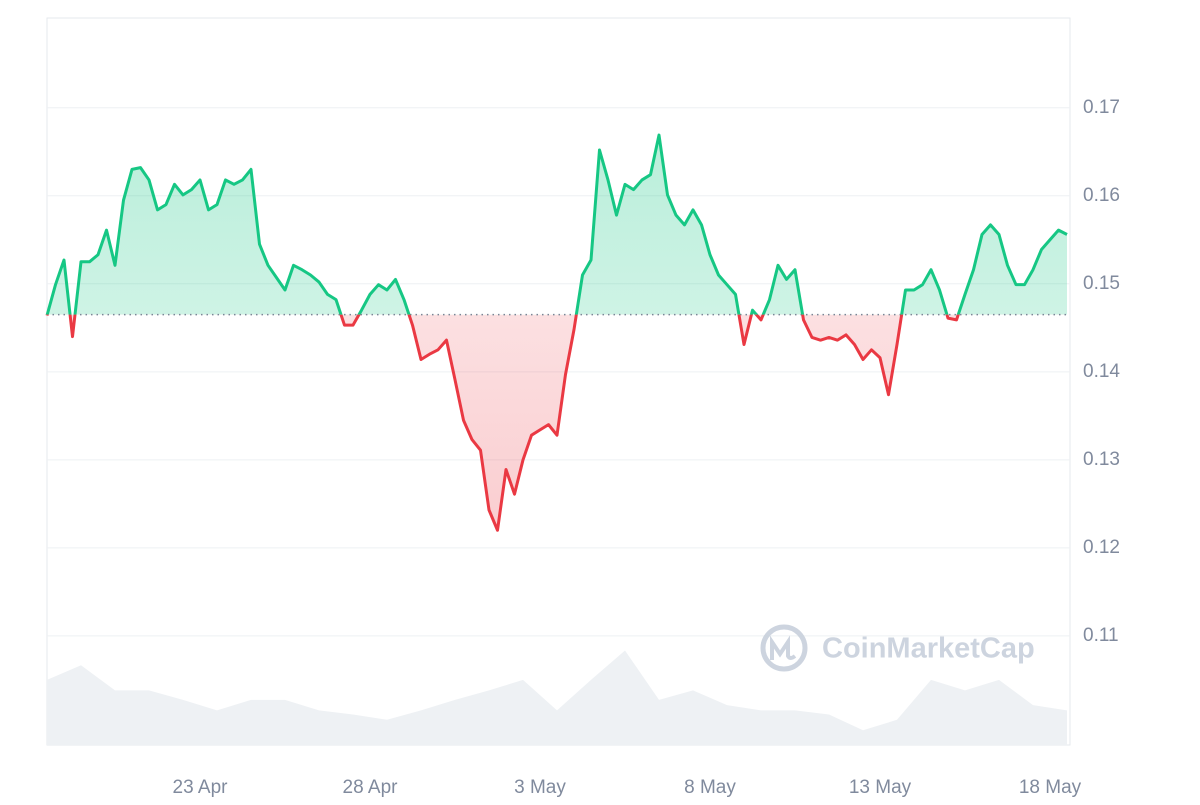 The height and width of the screenshot is (805, 1200). Describe the element at coordinates (371, 787) in the screenshot. I see `x-tick-label: 28 Apr` at that location.